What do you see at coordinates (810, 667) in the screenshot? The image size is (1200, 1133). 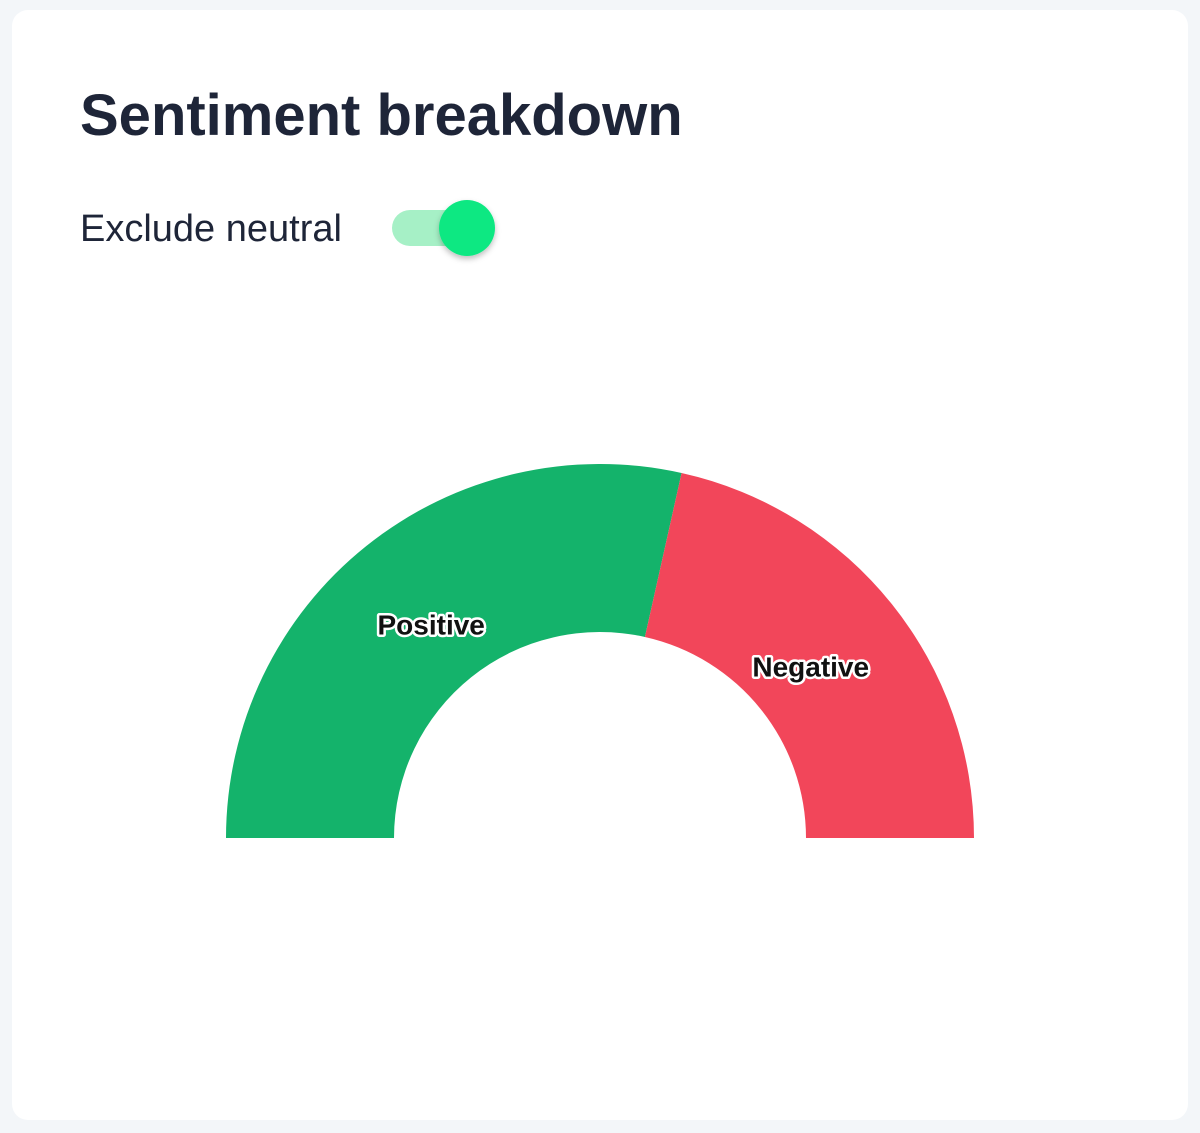 I see `slice-label: Negative` at bounding box center [810, 667].